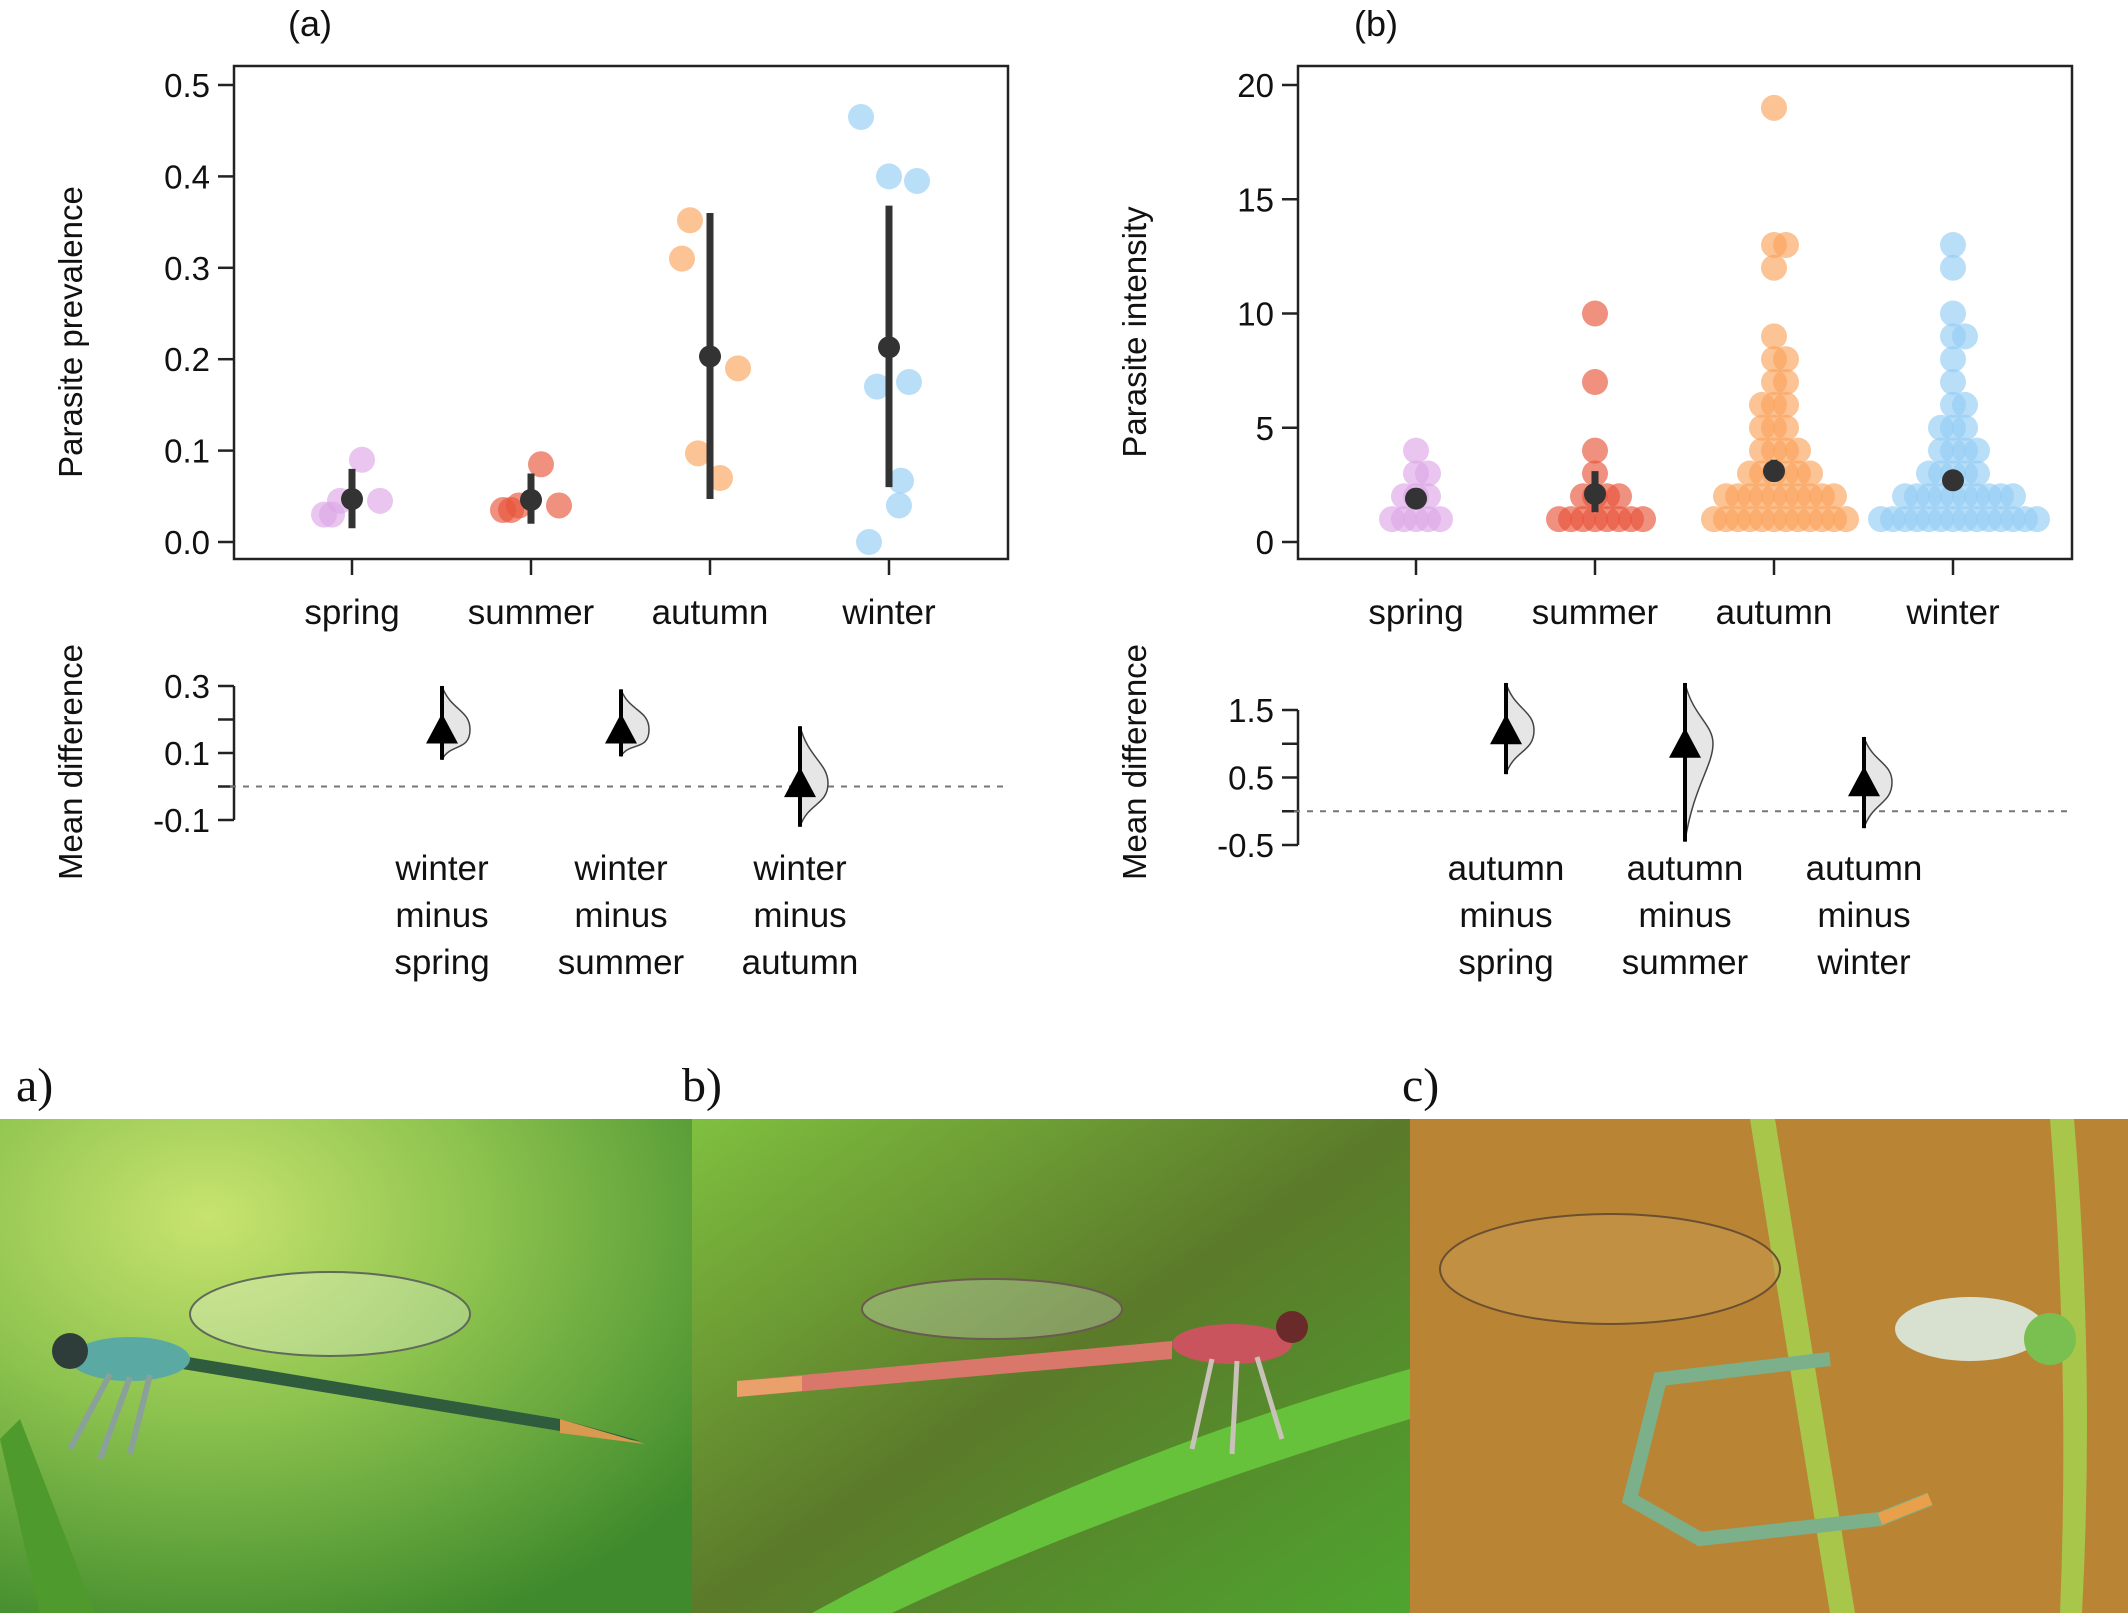 Image resolution: width=2128 pixels, height=1619 pixels. What do you see at coordinates (1255, 314) in the screenshot?
I see `y-tick-label: 10` at bounding box center [1255, 314].